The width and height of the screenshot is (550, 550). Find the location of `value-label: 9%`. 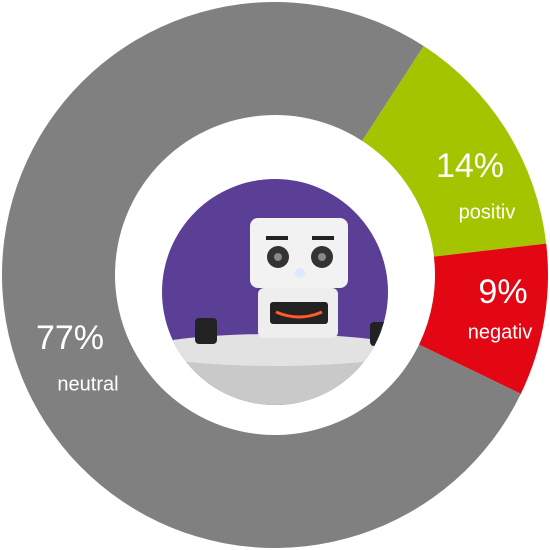

value-label: 9% is located at coordinates (502, 292).